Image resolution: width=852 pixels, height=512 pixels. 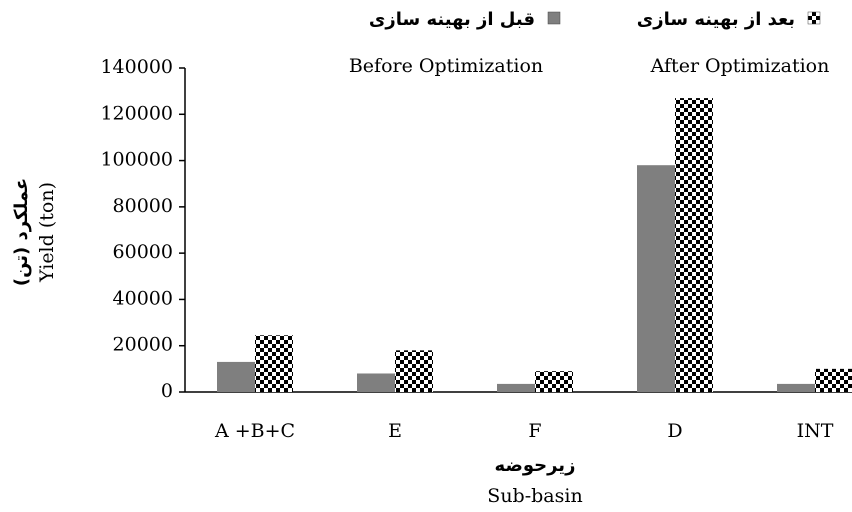 What do you see at coordinates (815, 431) in the screenshot?
I see `x-tick-label: INT` at bounding box center [815, 431].